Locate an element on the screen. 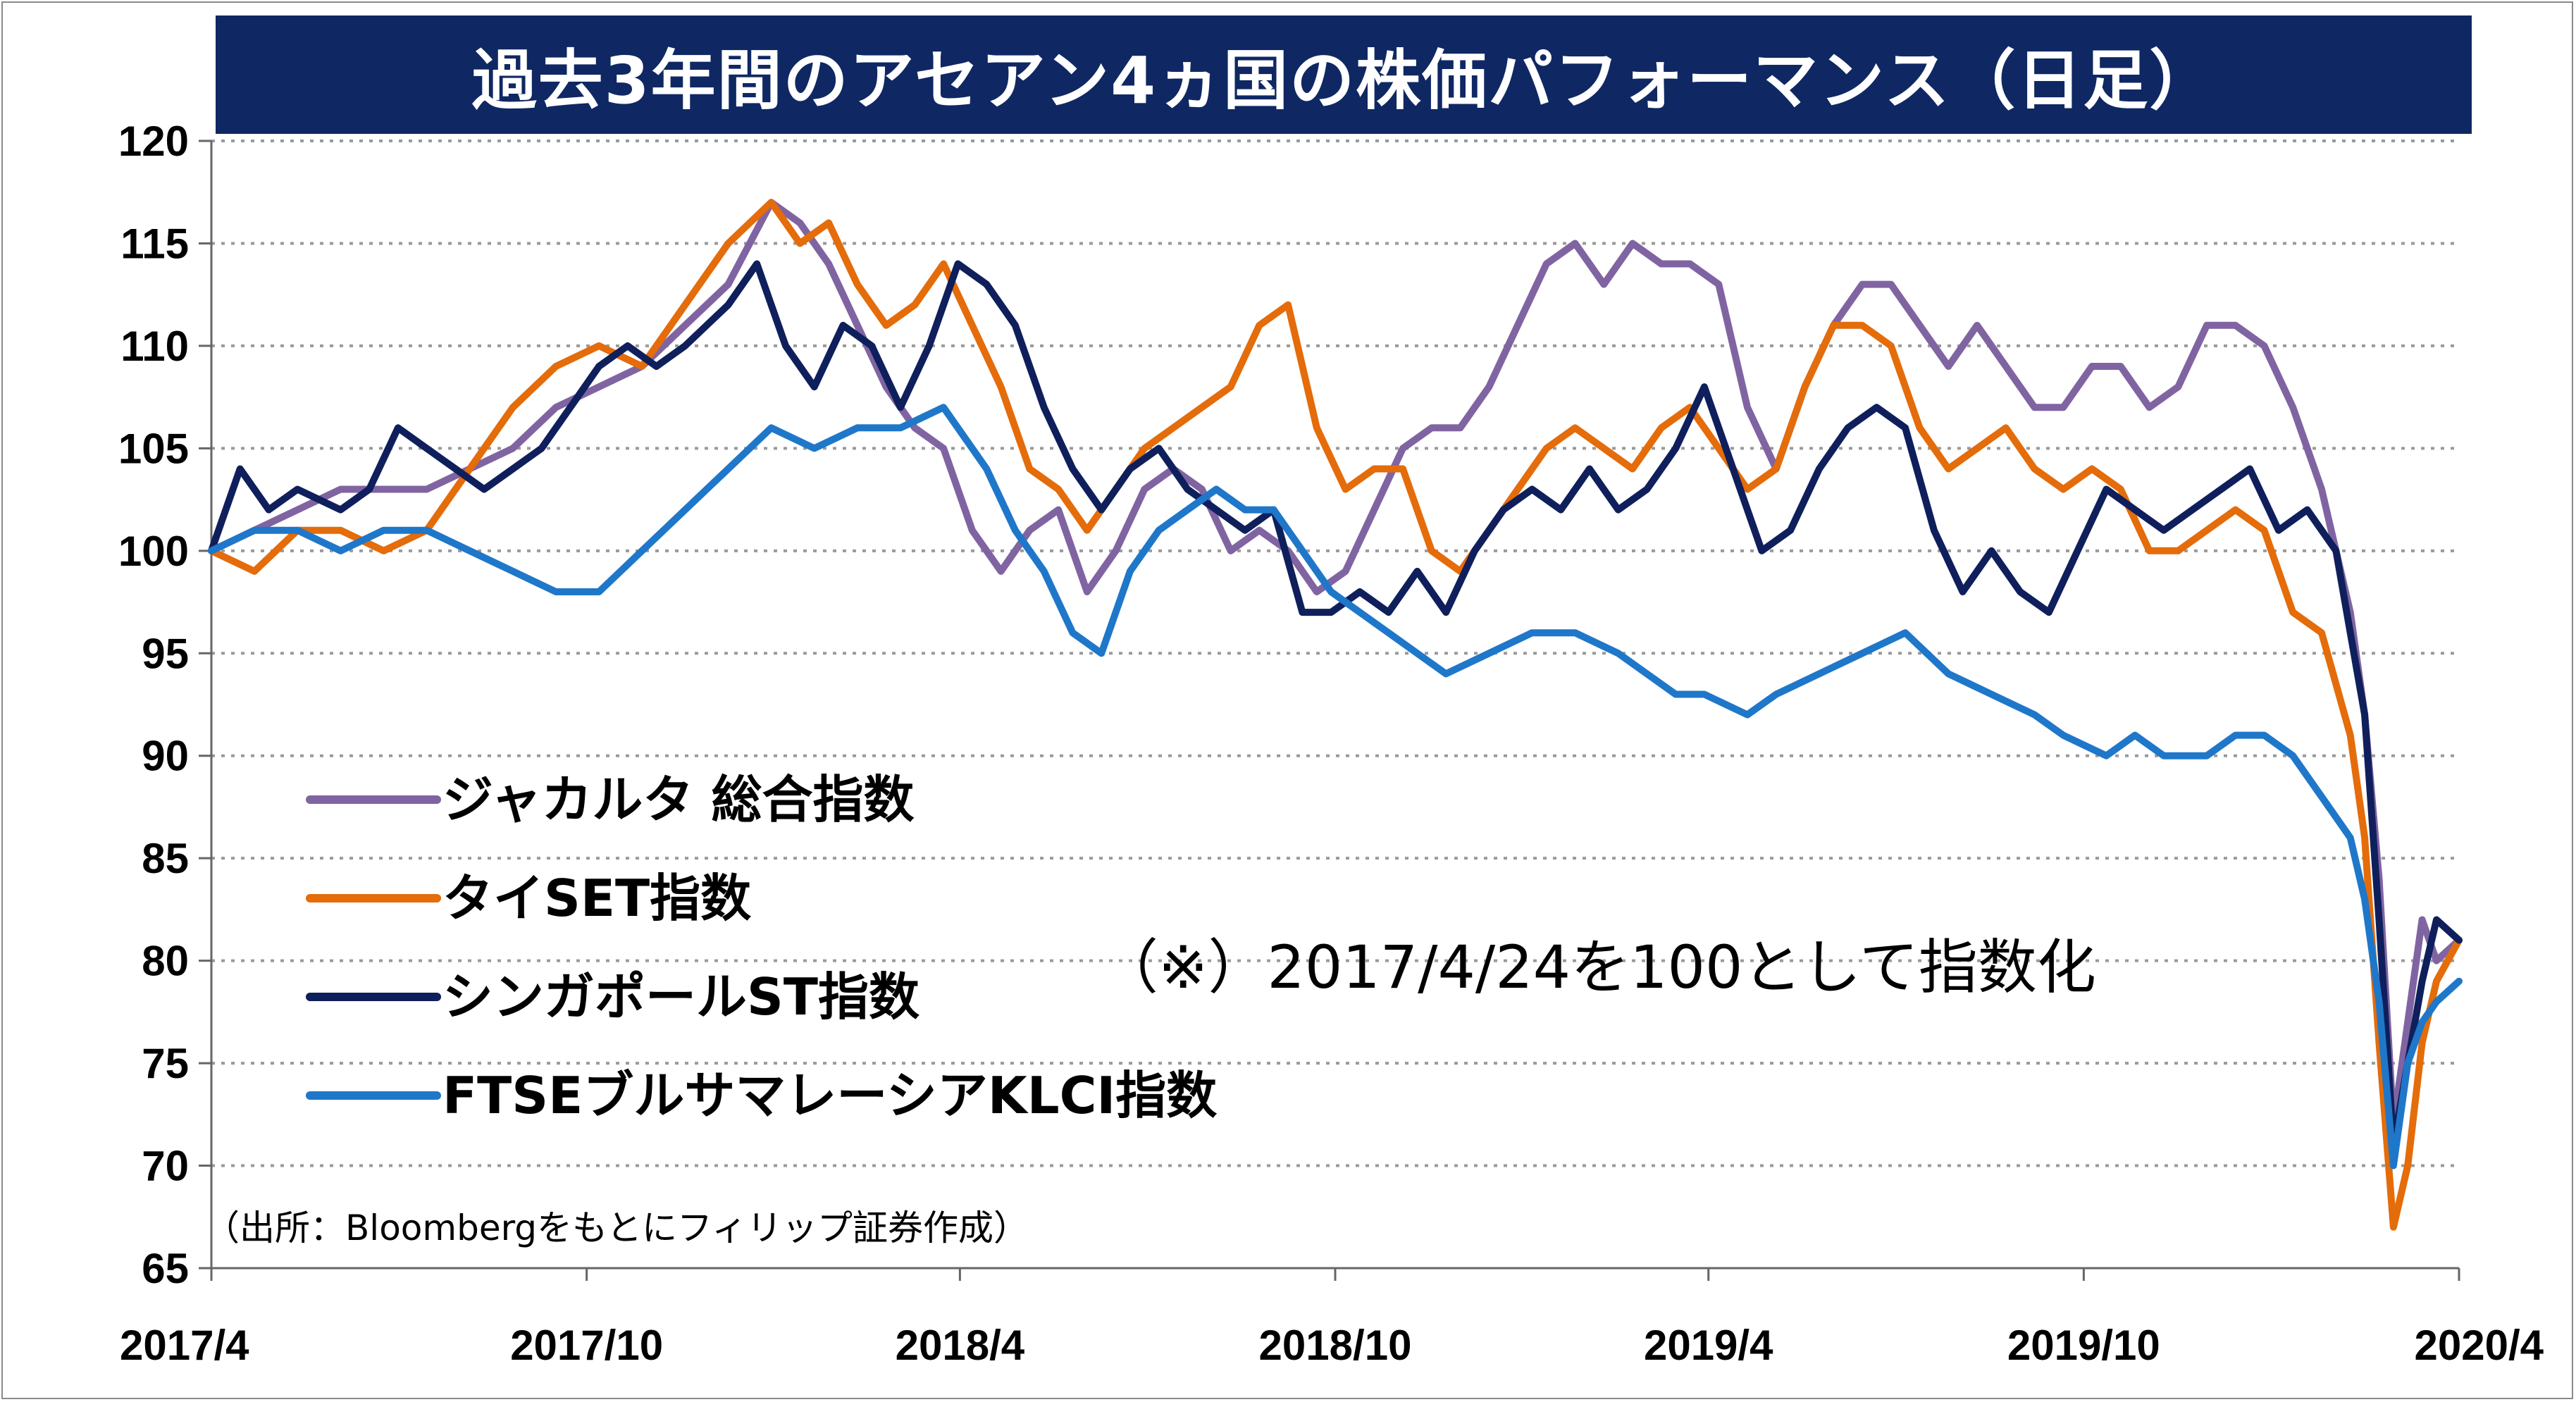 This screenshot has height=1402, width=2576. x-tick-label: 2019/4 is located at coordinates (1708, 1345).